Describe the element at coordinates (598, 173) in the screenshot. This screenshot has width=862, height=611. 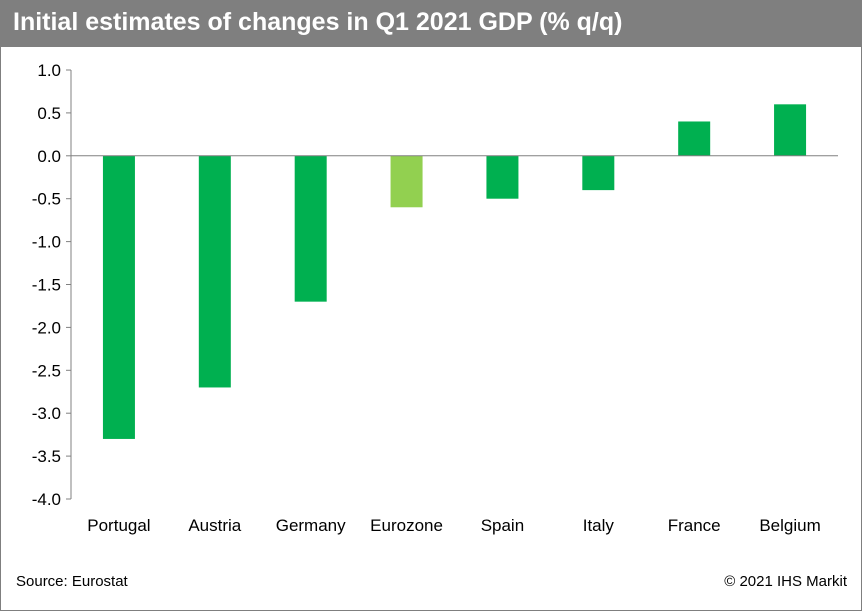
I see `bar-italy` at that location.